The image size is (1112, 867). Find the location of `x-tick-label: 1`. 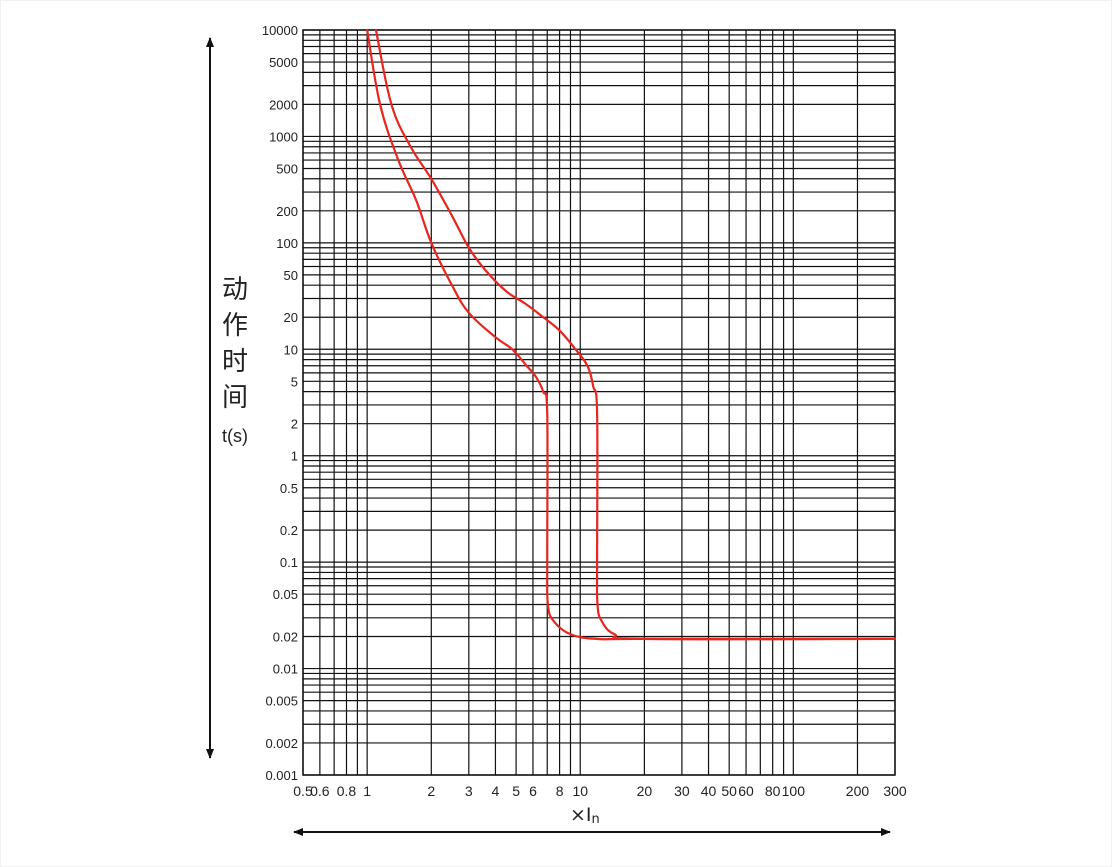

x-tick-label: 1 is located at coordinates (367, 791).